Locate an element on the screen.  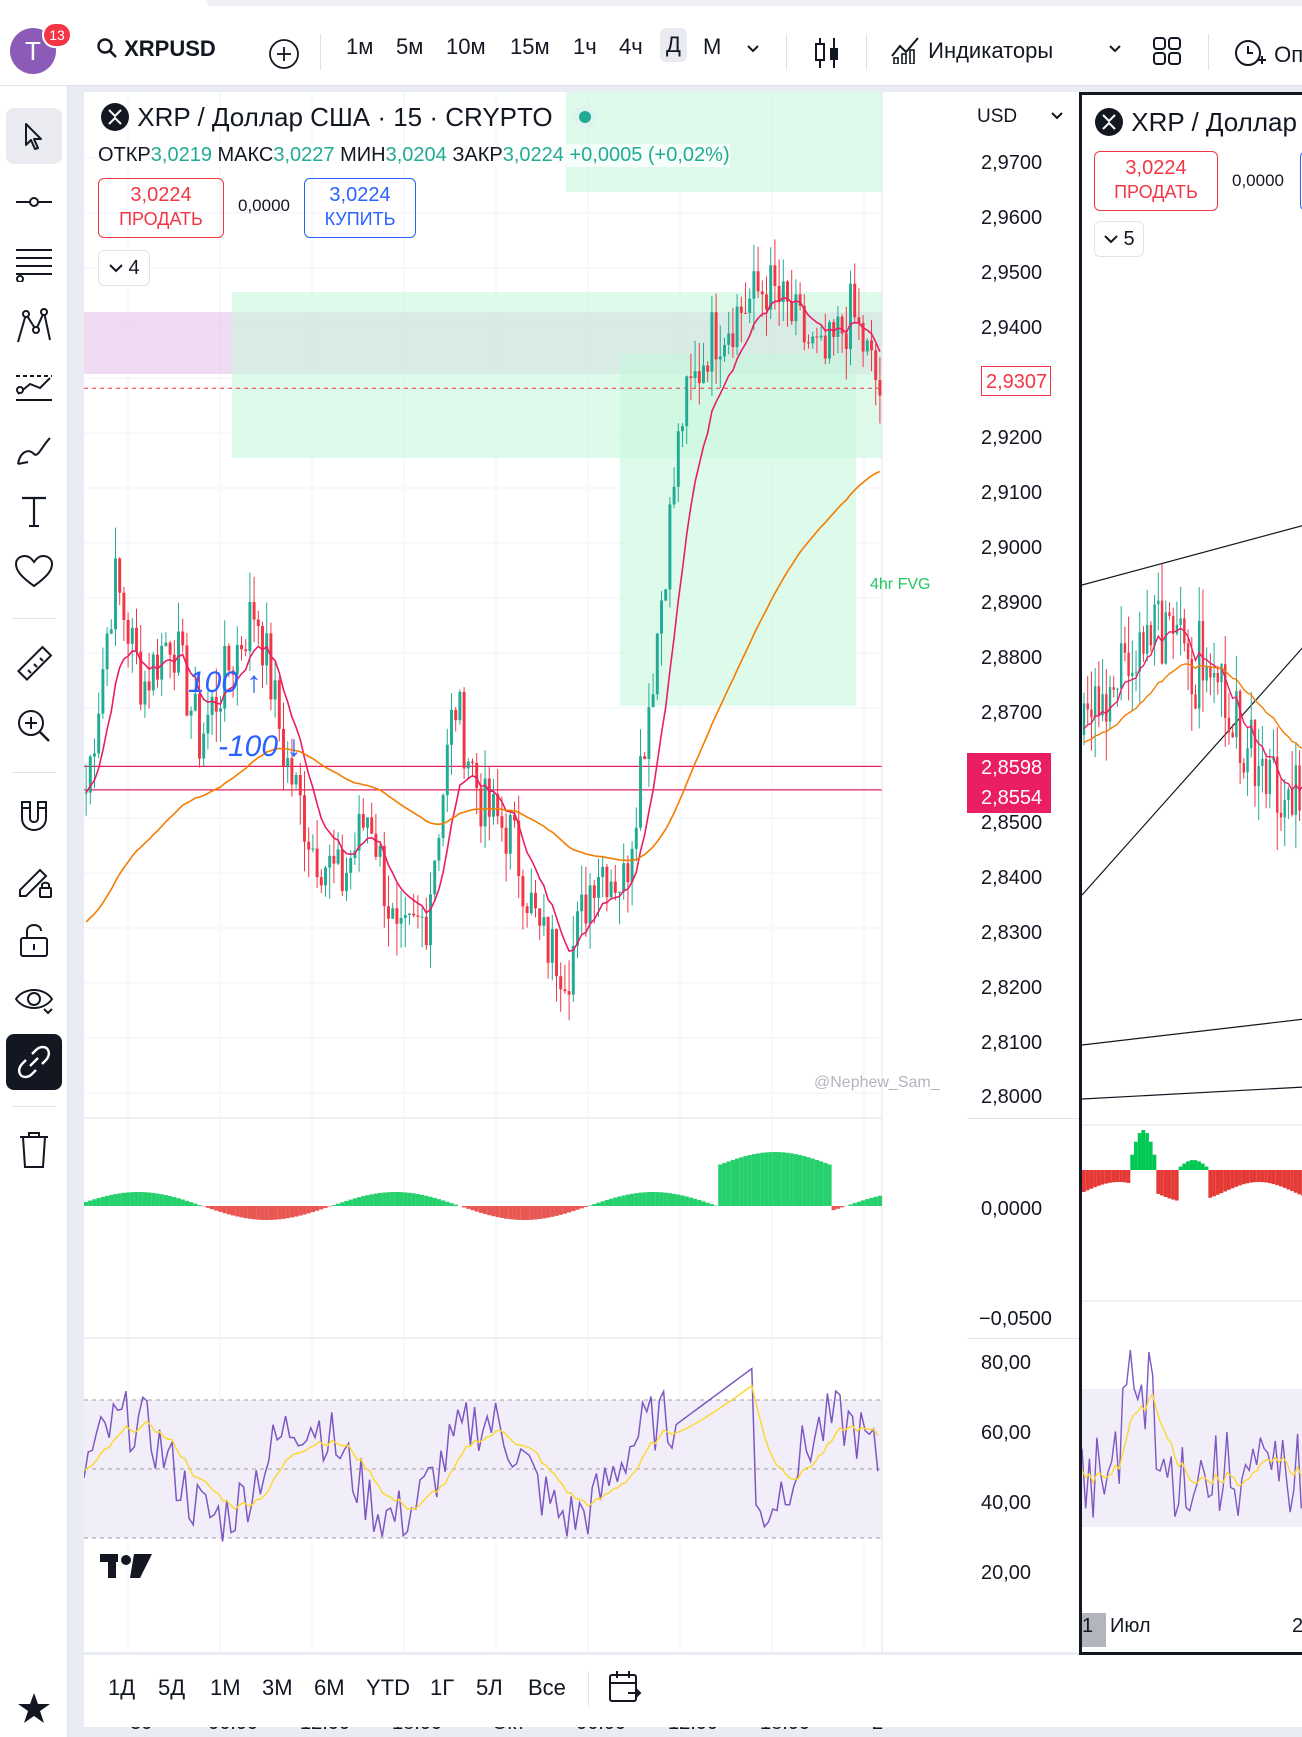
lock-all-tool is located at coordinates (34, 940).